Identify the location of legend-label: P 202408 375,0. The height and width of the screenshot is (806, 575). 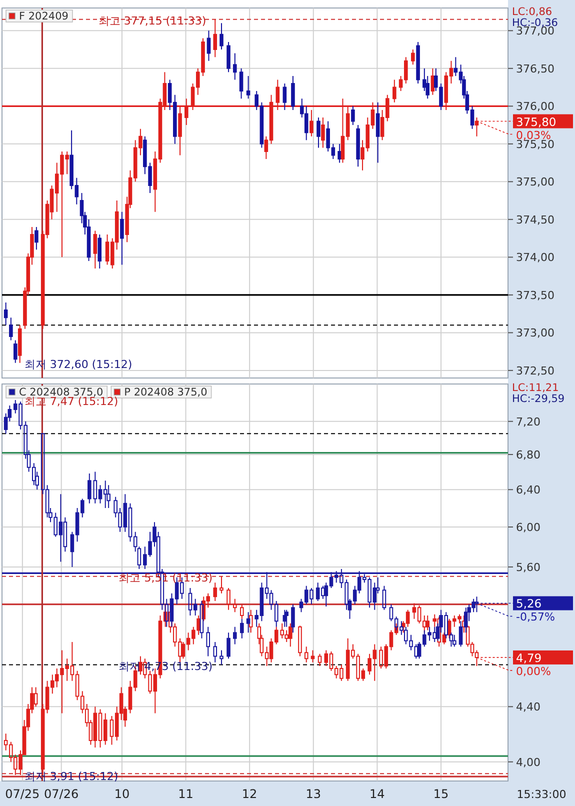
(166, 392).